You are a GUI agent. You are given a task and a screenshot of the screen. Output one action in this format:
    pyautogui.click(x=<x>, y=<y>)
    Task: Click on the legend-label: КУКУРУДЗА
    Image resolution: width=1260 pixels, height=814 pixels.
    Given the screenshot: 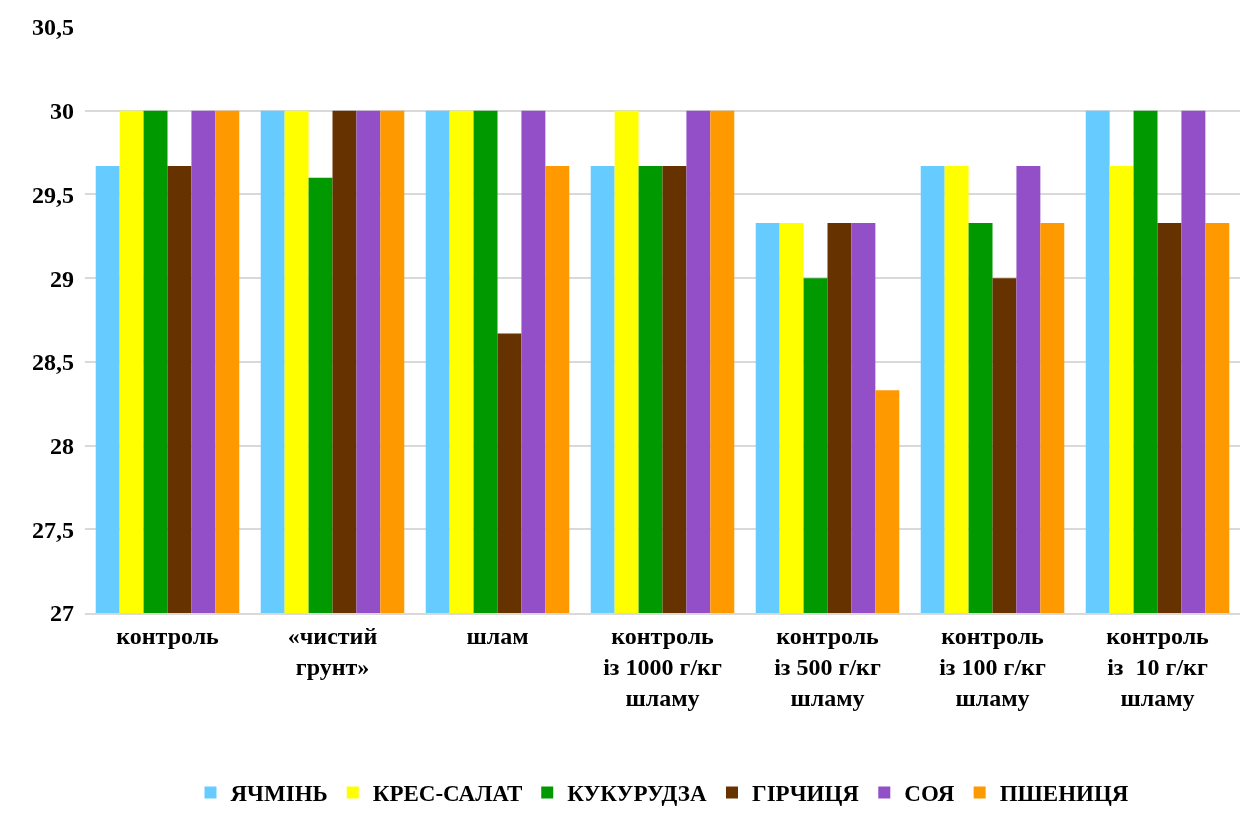 What is the action you would take?
    pyautogui.click(x=637, y=794)
    